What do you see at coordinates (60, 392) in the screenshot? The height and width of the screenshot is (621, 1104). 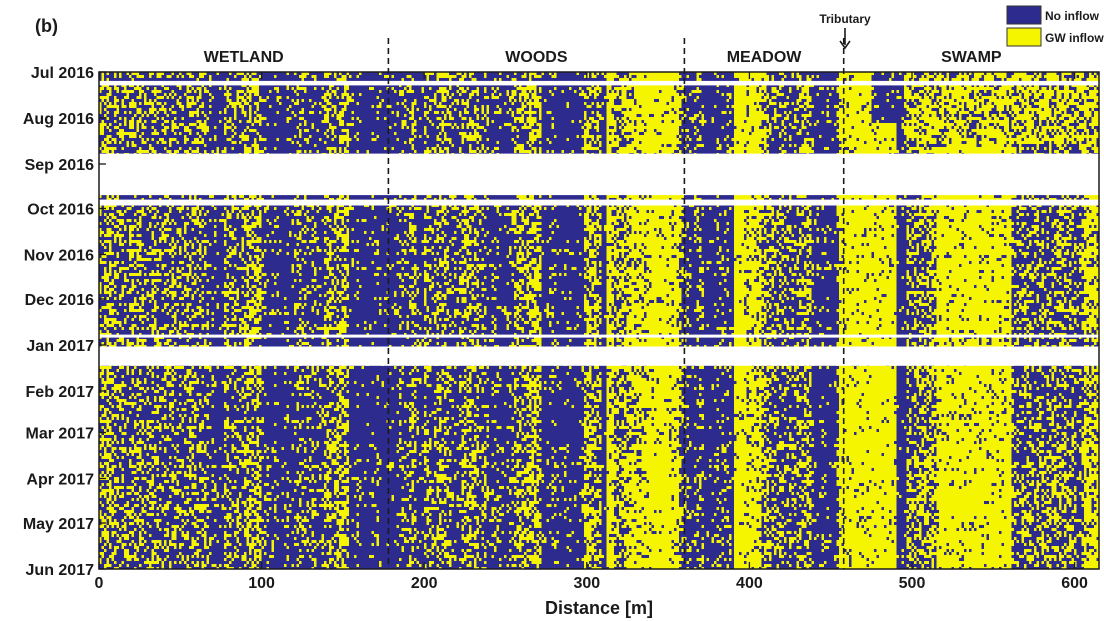 I see `y-tick-label: Feb 2017` at bounding box center [60, 392].